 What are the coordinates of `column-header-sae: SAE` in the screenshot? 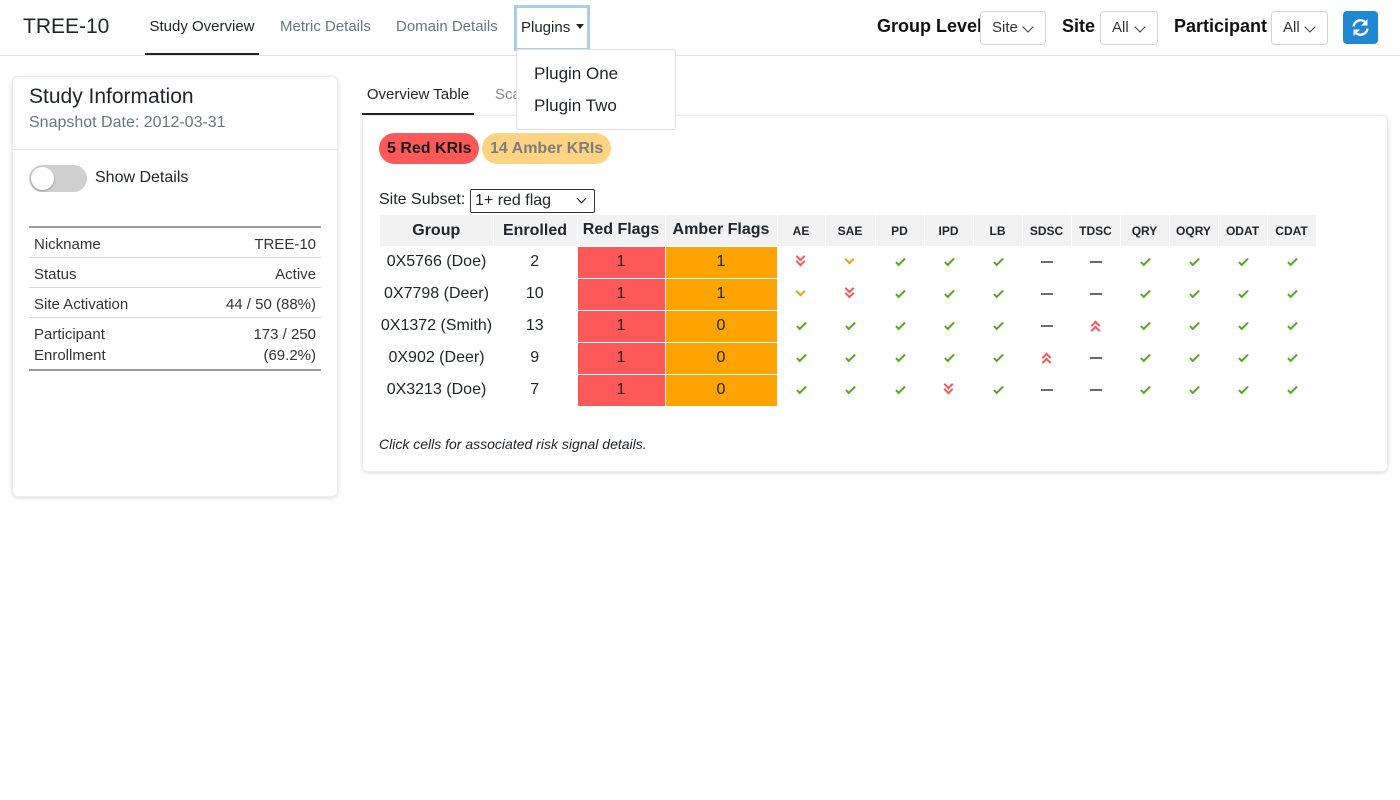 It's located at (850, 230).